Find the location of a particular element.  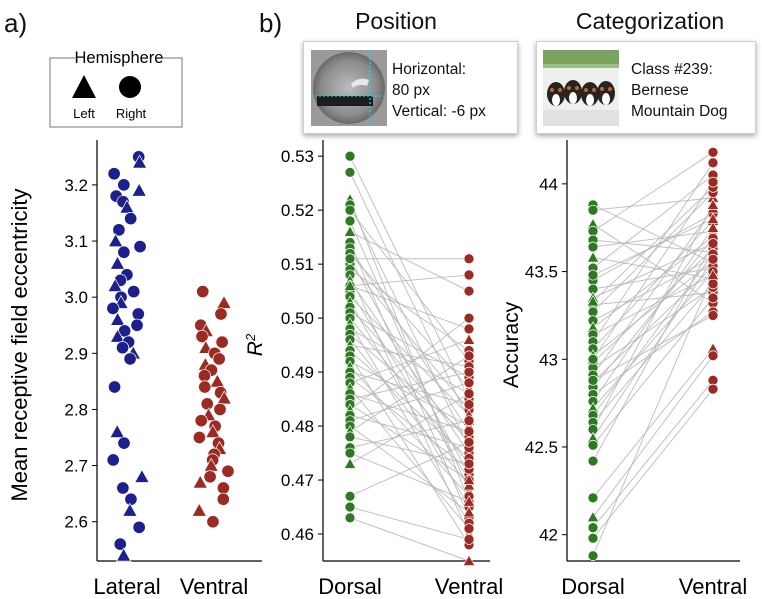

position-y-tick-label: 0.53 is located at coordinates (297, 156).